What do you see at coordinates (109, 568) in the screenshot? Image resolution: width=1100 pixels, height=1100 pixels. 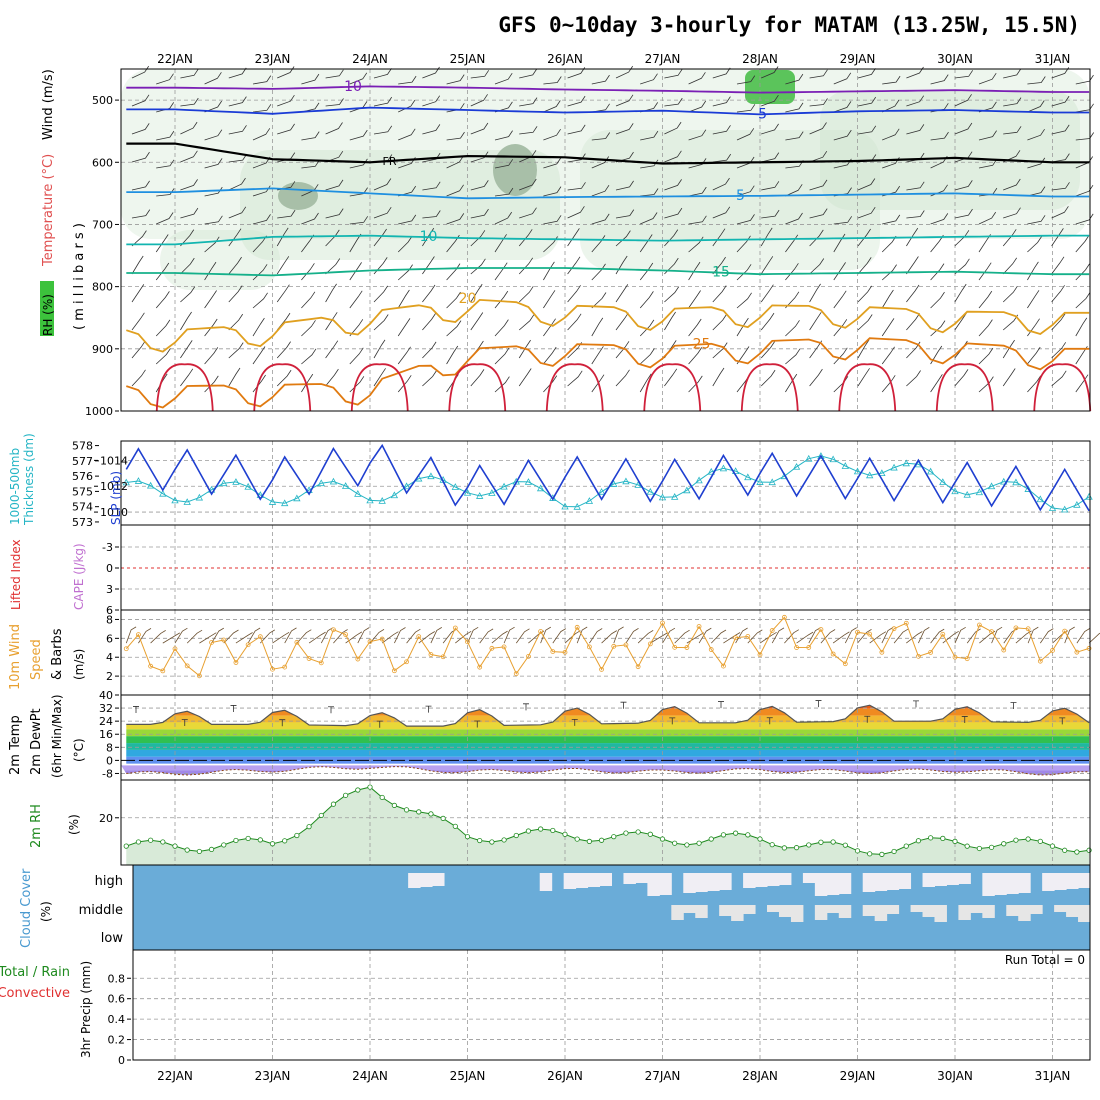 I see `y-tick-label: 0` at bounding box center [109, 568].